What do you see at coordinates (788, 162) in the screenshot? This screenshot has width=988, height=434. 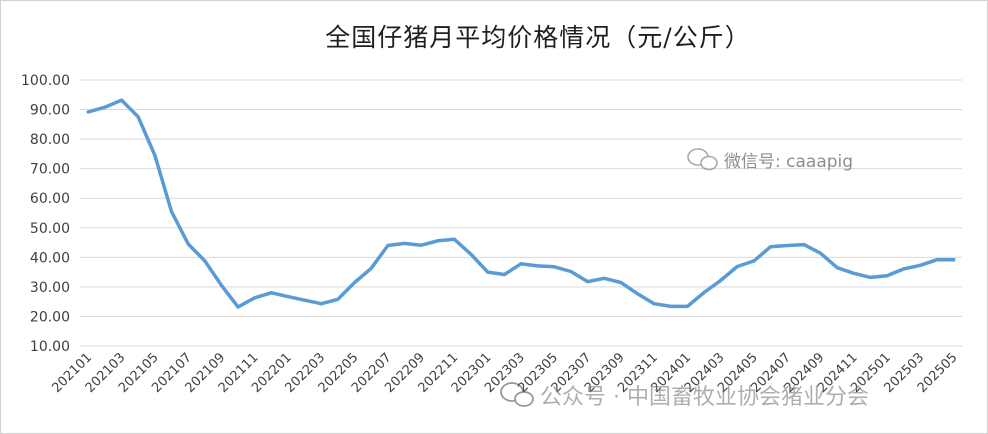 I see `wechat-id-text: 微信号: caaapig` at bounding box center [788, 162].